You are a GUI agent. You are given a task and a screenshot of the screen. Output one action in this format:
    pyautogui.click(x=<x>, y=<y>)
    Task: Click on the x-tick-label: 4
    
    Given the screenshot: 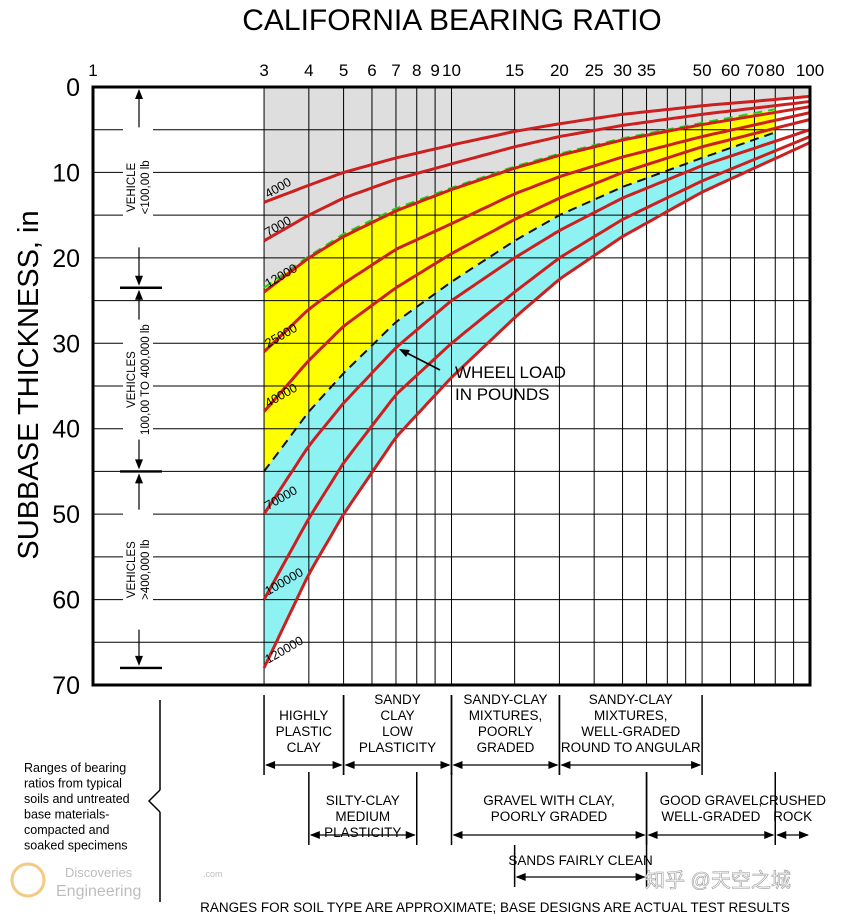 What is the action you would take?
    pyautogui.click(x=308, y=70)
    